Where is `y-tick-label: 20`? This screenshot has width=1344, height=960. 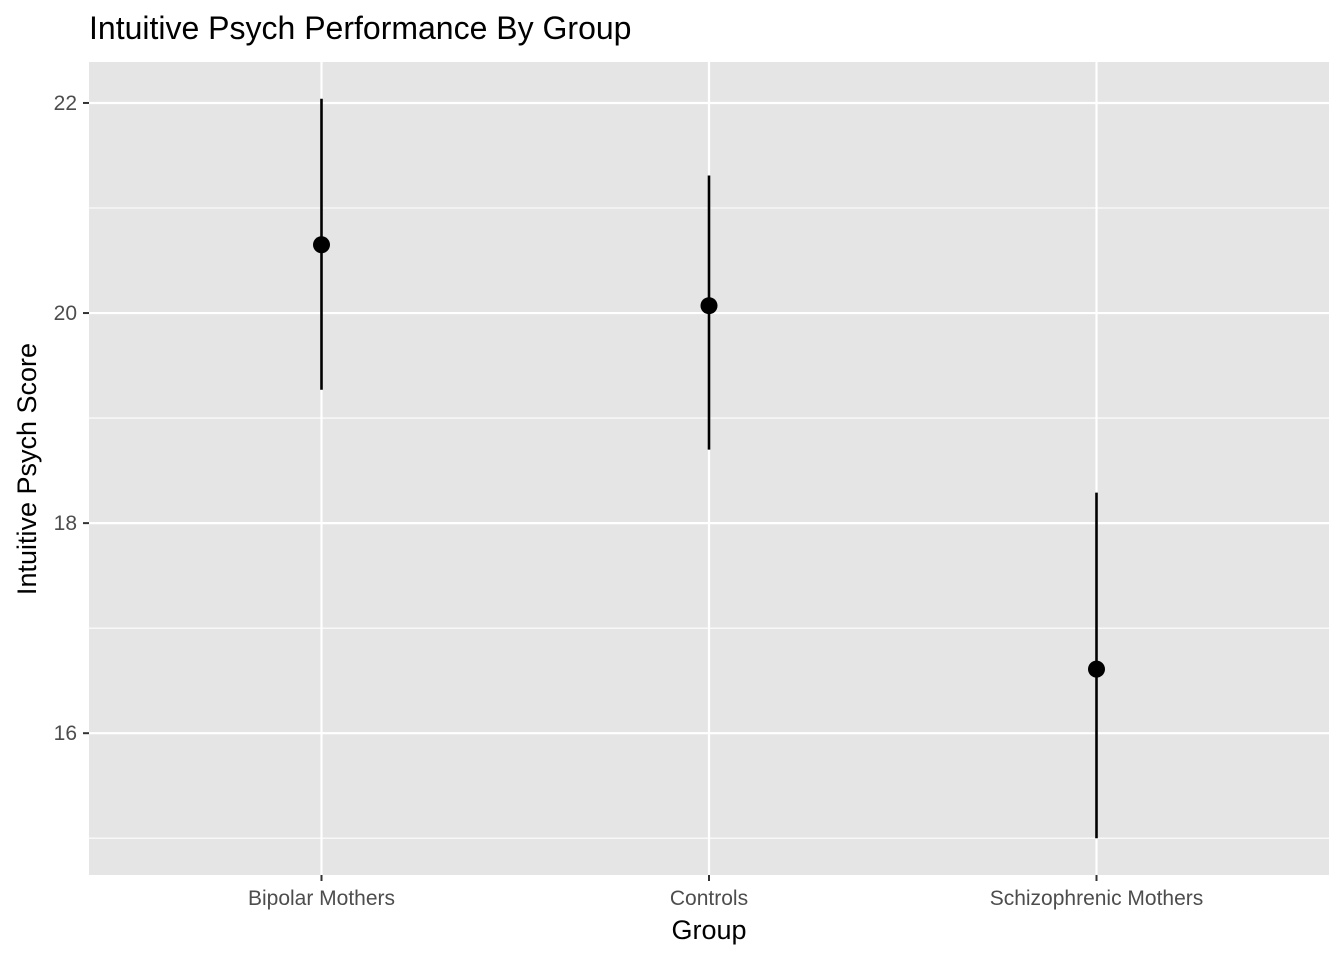 y-tick-label: 20 is located at coordinates (65, 313).